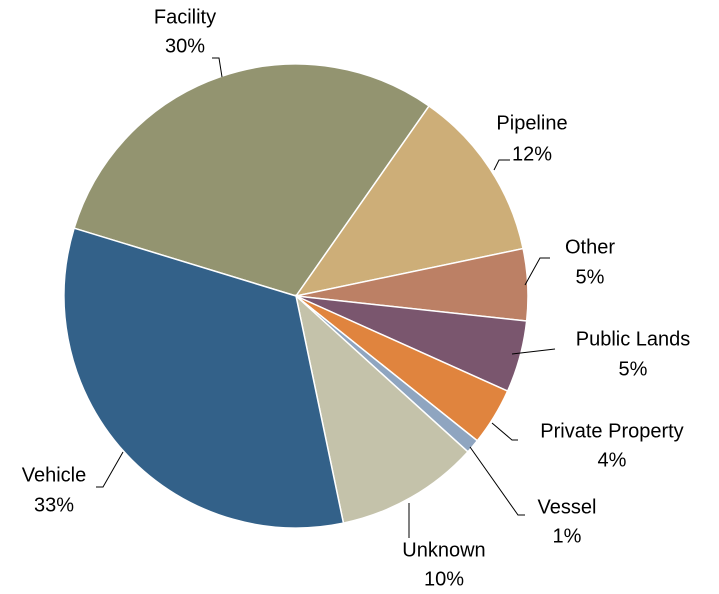 This screenshot has width=719, height=594. I want to click on slice-label: Unknown, so click(443, 550).